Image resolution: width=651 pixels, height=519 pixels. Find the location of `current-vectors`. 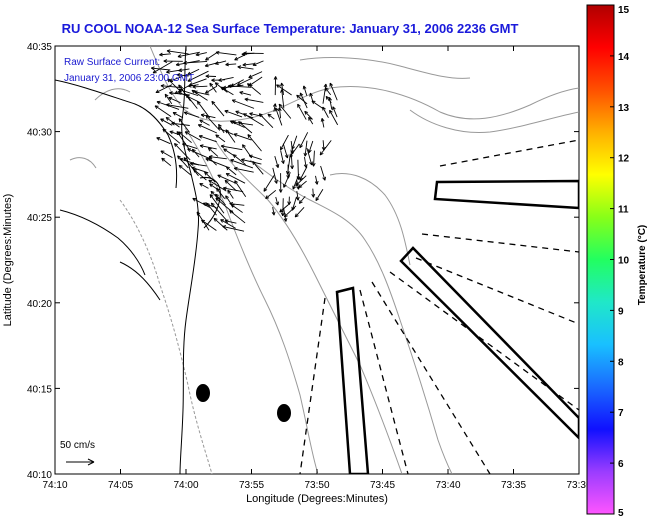

current-vectors is located at coordinates (244, 140).